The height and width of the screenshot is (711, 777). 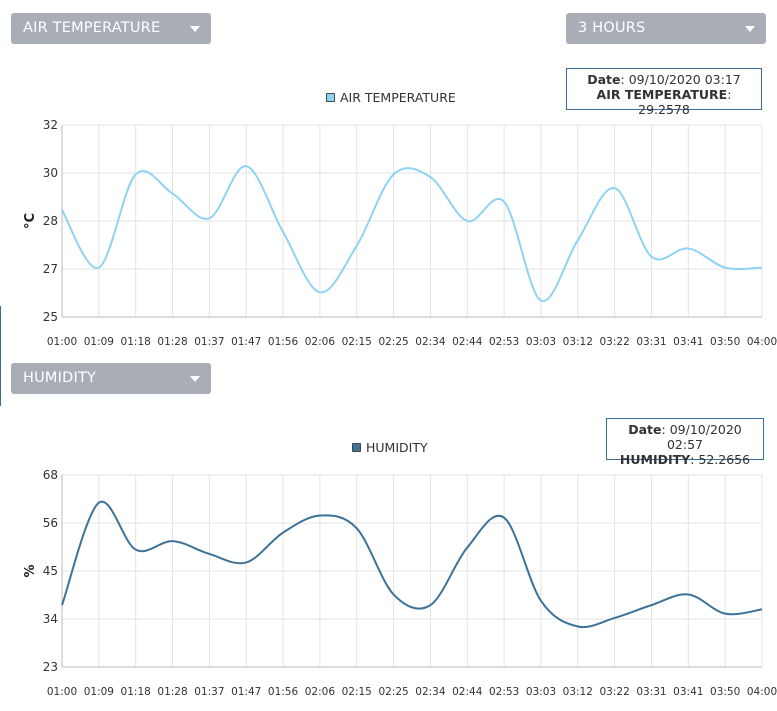 I want to click on y-tick-label: 28, so click(x=50, y=221).